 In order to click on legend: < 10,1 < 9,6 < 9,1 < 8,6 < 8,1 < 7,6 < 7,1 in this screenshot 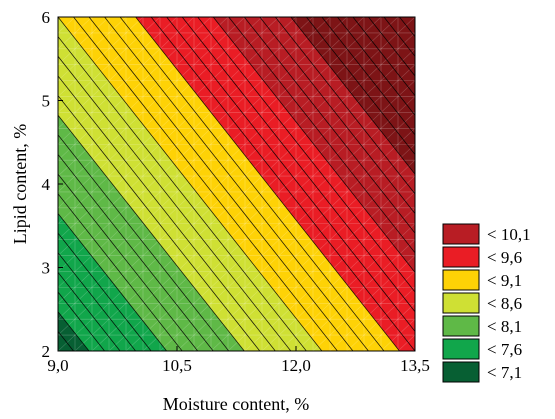, I will do `click(486, 303)`.